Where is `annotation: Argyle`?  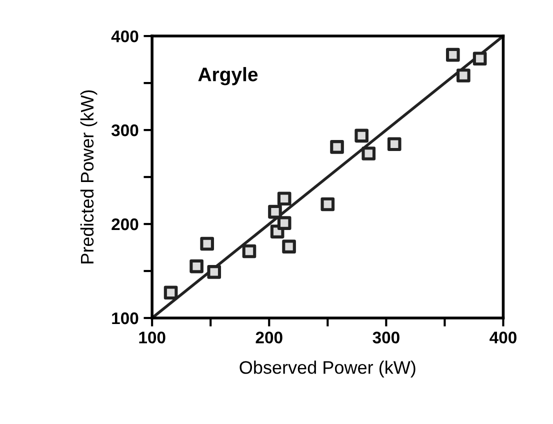 annotation: Argyle is located at coordinates (228, 76).